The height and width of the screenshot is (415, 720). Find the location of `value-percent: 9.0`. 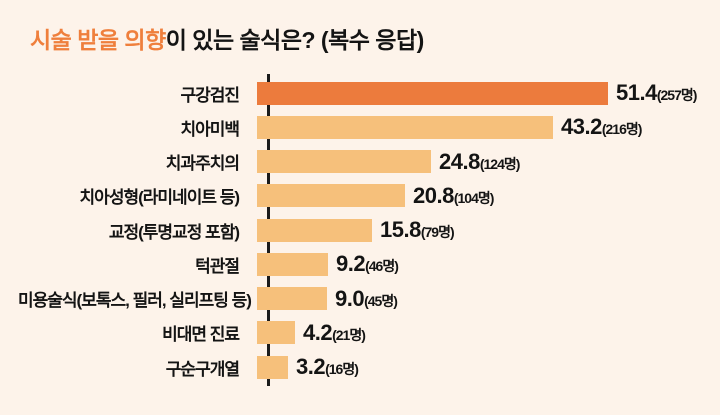

value-percent: 9.0 is located at coordinates (350, 298).